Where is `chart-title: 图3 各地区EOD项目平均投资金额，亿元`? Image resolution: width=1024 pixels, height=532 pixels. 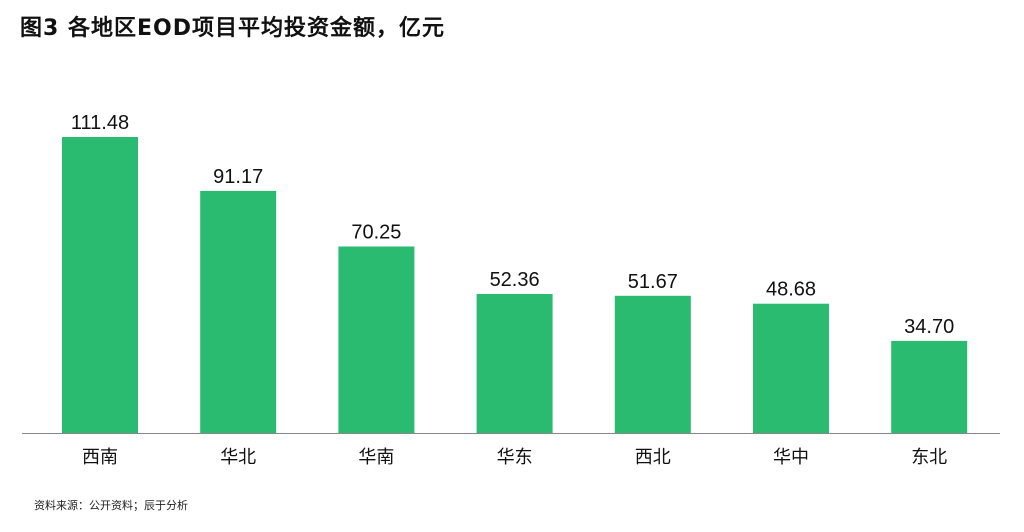 chart-title: 图3 各地区EOD项目平均投资金额，亿元 is located at coordinates (232, 28).